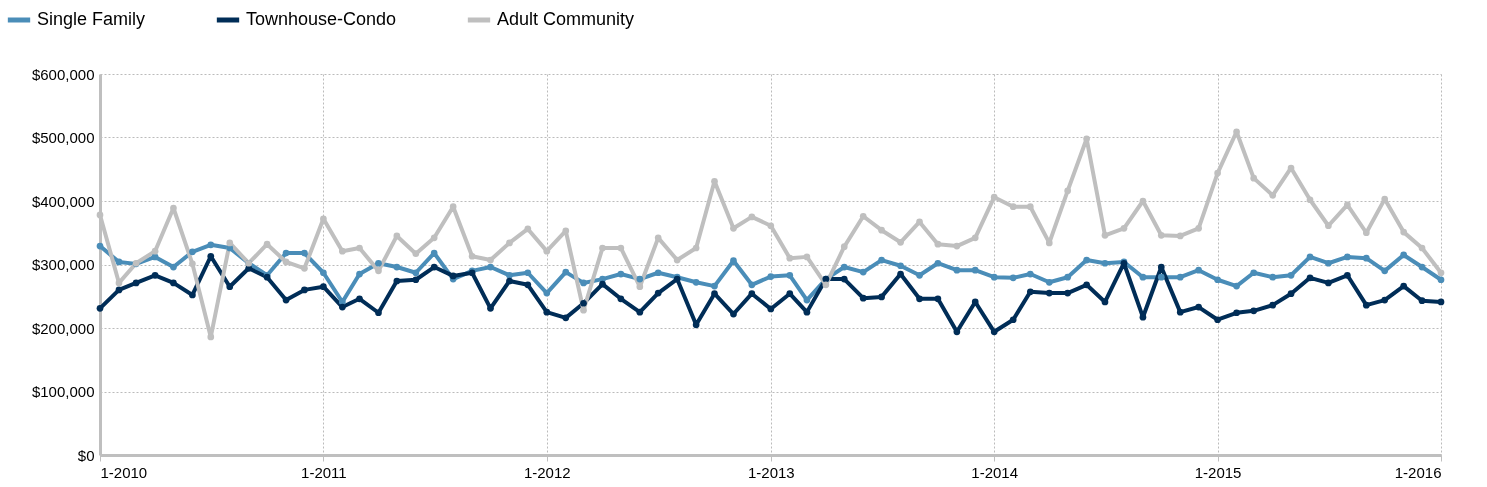 The width and height of the screenshot is (1487, 487). Describe the element at coordinates (547, 472) in the screenshot. I see `x-tick-label: 1-2012` at that location.